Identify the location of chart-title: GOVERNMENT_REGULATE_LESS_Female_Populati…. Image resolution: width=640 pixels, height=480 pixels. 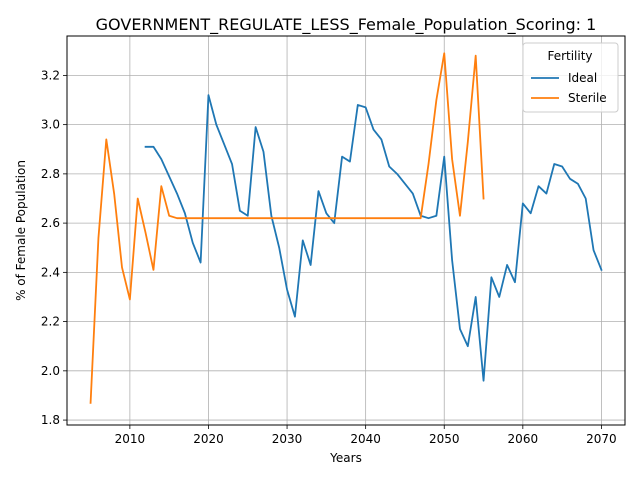
(346, 25).